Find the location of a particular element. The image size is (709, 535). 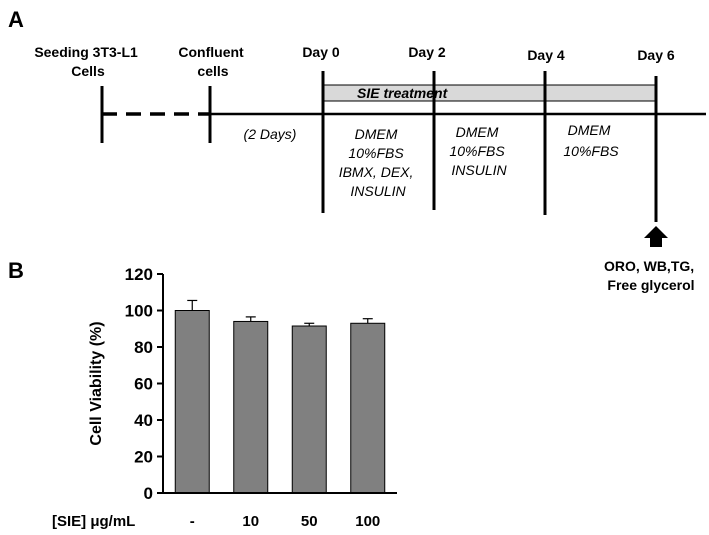

x-axis-label: [SIE] μg/mL is located at coordinates (93, 521).